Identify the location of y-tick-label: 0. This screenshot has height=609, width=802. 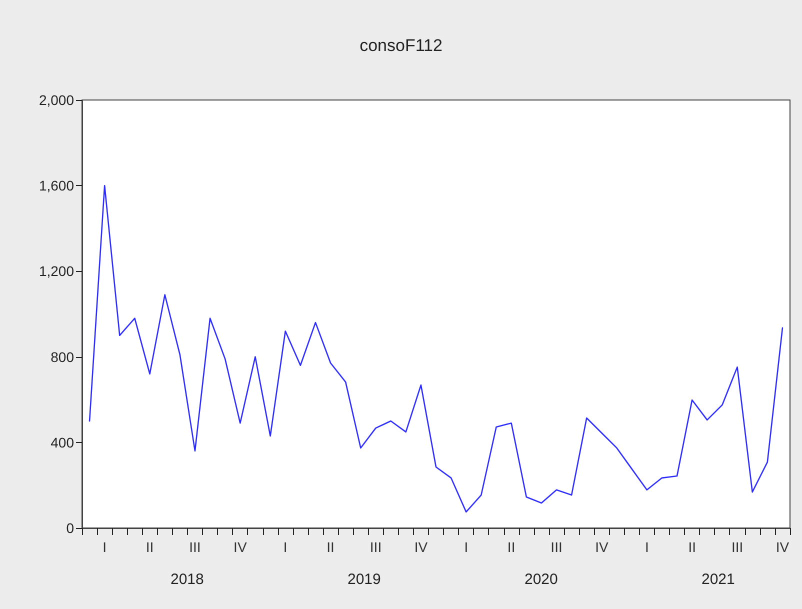
(70, 528).